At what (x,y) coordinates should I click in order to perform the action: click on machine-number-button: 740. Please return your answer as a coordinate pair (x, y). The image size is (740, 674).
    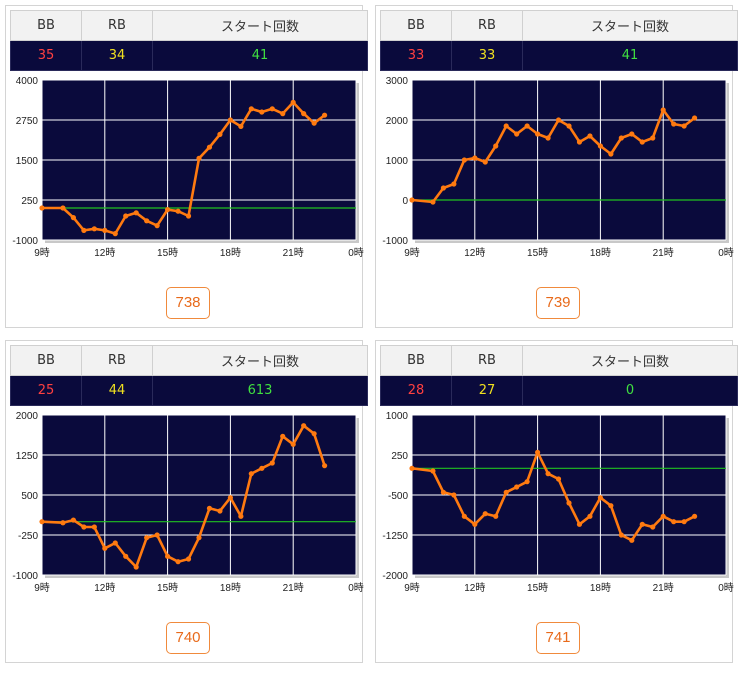
    Looking at the image, I should click on (188, 638).